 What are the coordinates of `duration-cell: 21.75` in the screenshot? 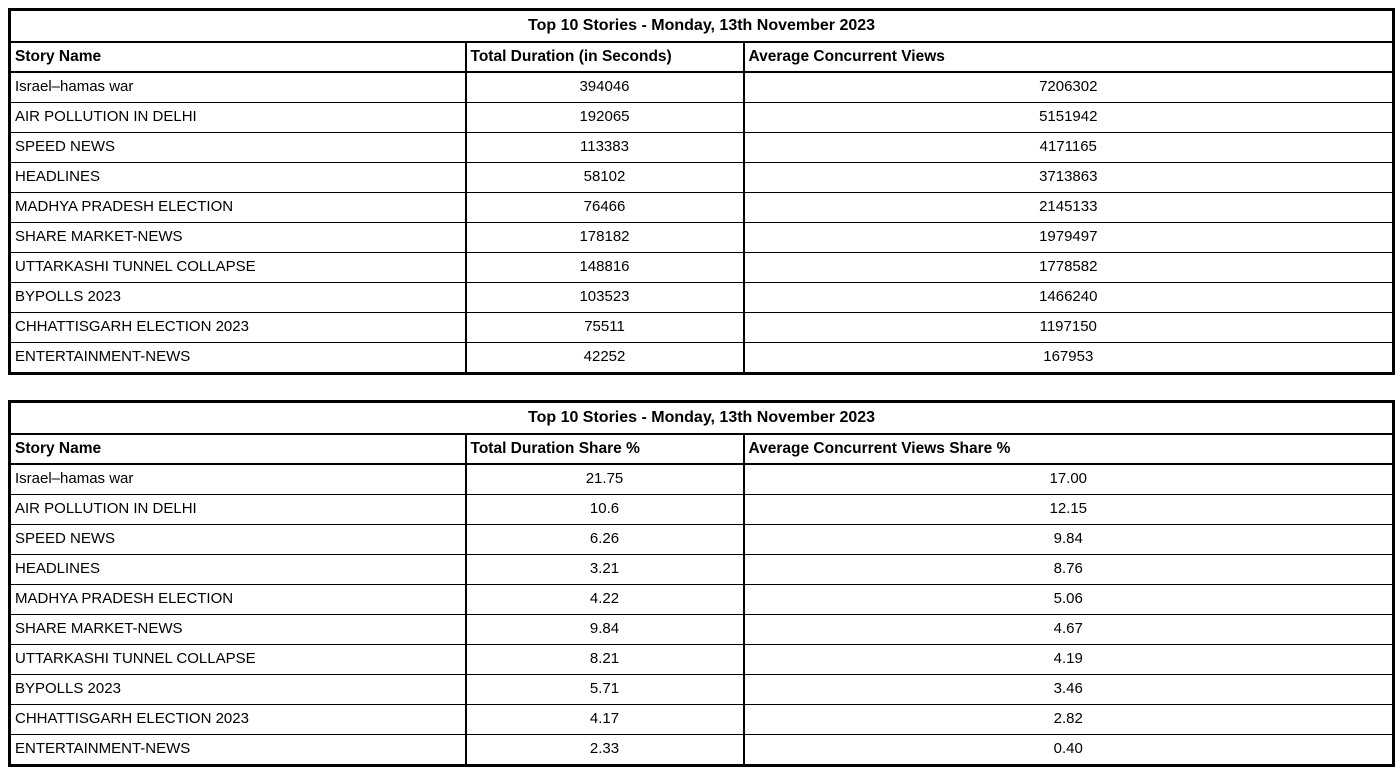 It's located at (604, 479).